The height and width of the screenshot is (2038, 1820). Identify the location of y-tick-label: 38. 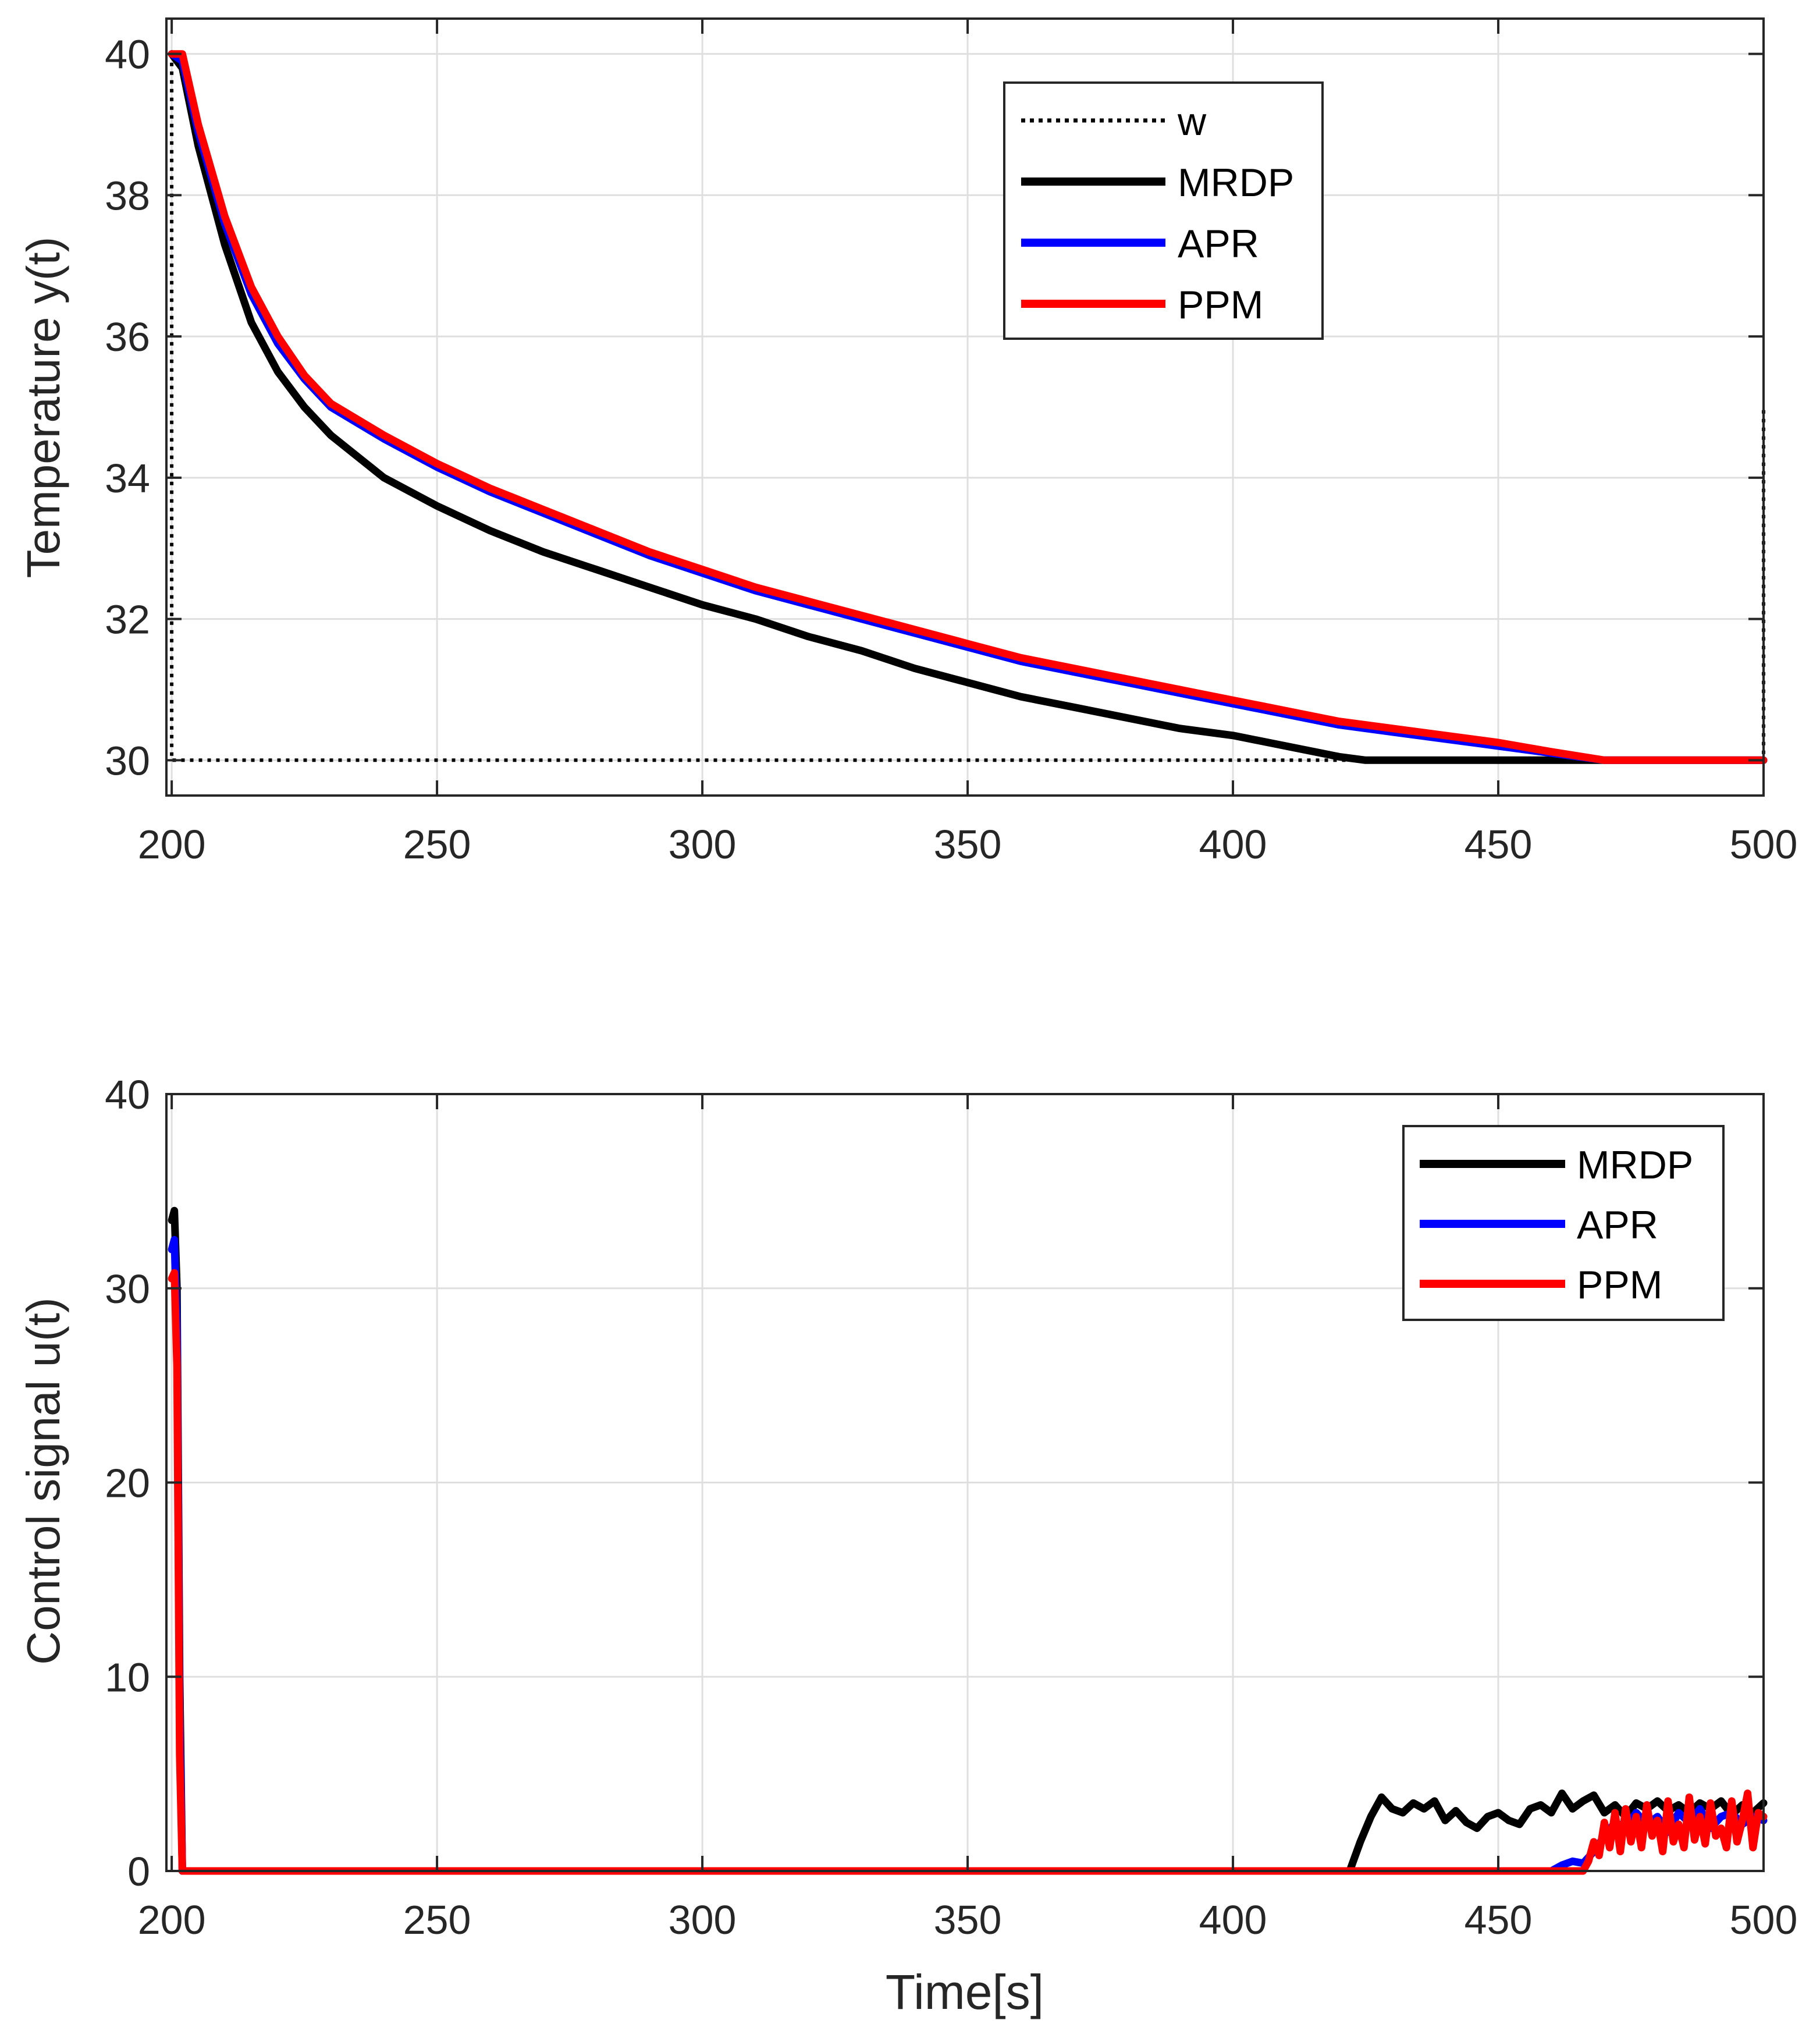
(127, 196).